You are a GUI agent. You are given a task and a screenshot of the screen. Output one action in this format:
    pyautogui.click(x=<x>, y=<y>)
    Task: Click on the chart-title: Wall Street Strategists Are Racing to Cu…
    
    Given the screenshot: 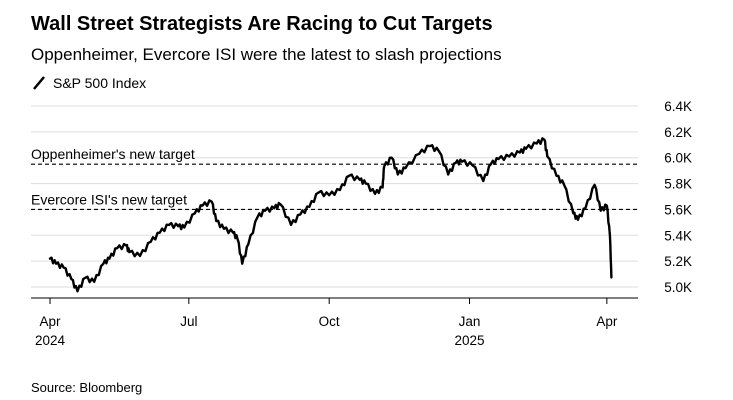 What is the action you would take?
    pyautogui.click(x=262, y=24)
    